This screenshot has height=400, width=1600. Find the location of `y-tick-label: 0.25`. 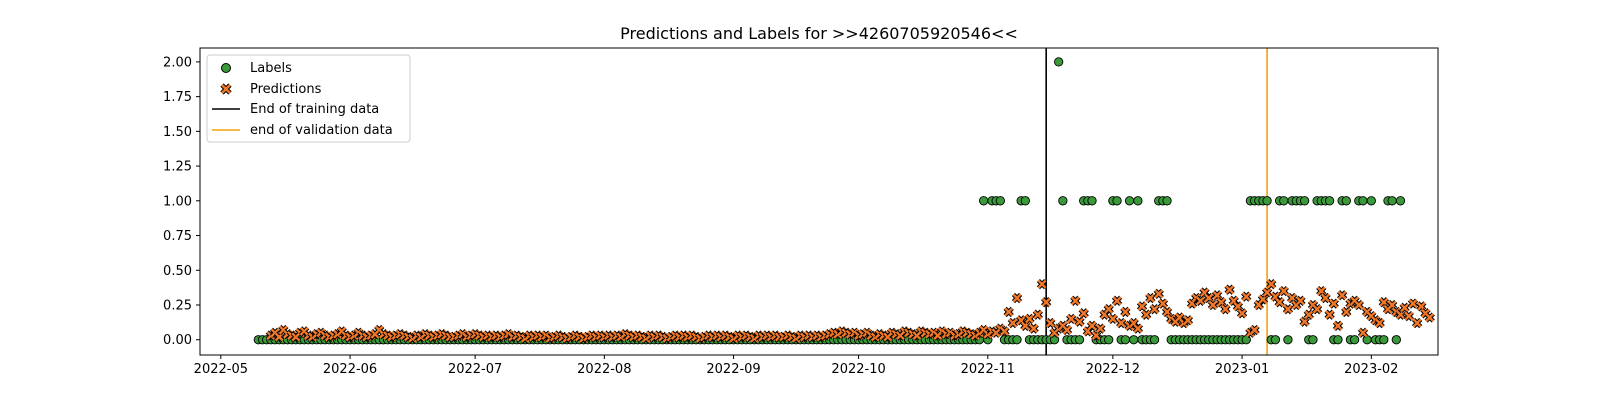

y-tick-label: 0.25 is located at coordinates (177, 305).